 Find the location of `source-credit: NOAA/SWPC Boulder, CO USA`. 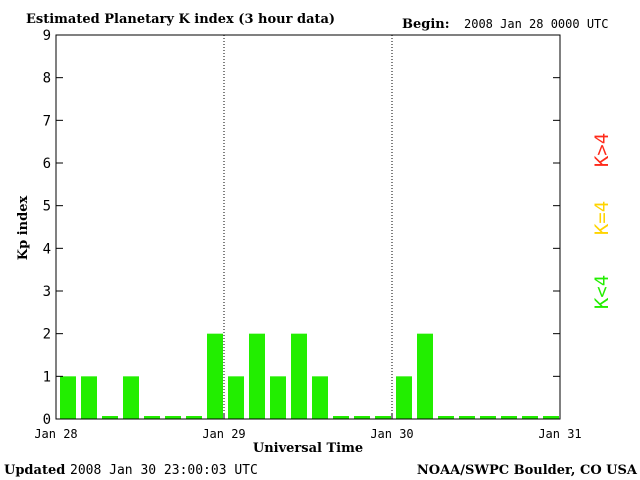

source-credit: NOAA/SWPC Boulder, CO USA is located at coordinates (527, 470).